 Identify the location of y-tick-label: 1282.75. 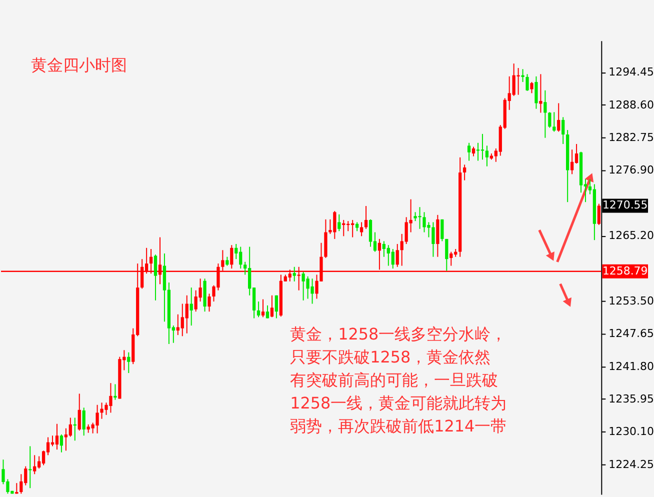
(631, 137).